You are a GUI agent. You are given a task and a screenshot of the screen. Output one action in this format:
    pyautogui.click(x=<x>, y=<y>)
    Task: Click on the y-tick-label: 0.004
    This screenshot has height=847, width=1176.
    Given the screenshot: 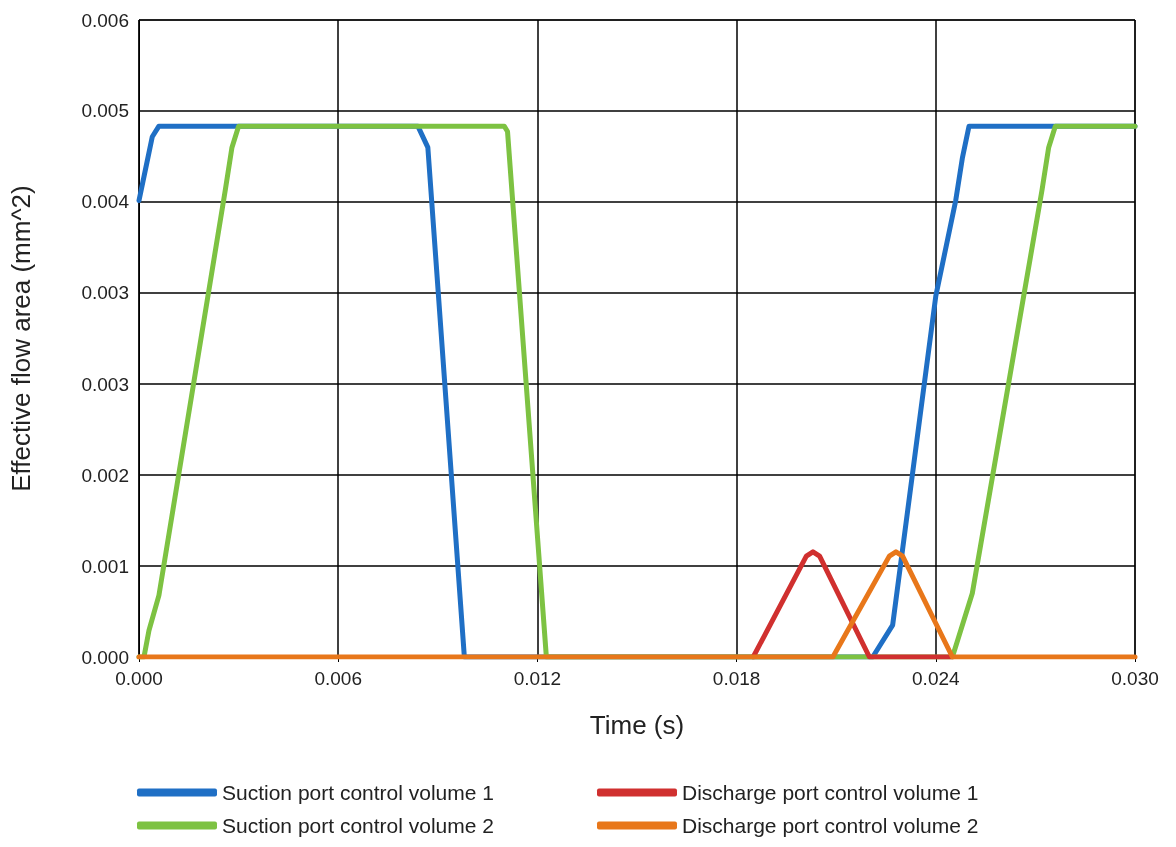 What is the action you would take?
    pyautogui.click(x=105, y=202)
    